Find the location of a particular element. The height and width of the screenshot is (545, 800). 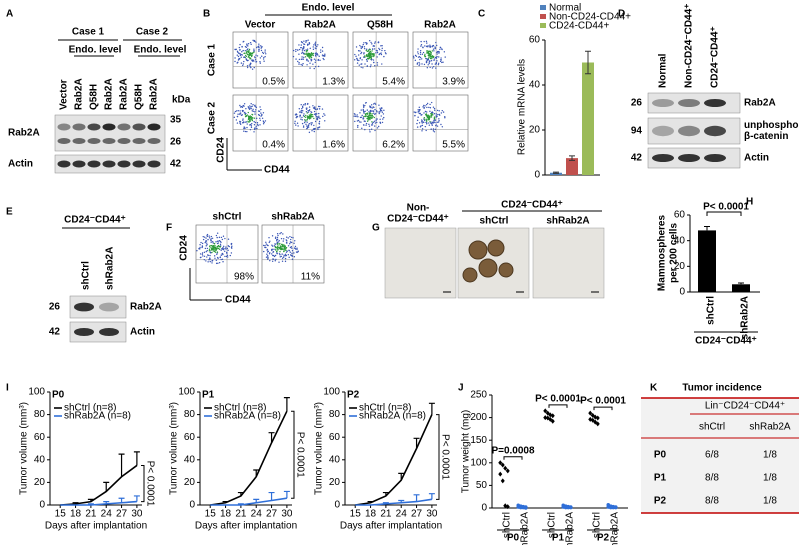

flow-plot is located at coordinates (260, 60).